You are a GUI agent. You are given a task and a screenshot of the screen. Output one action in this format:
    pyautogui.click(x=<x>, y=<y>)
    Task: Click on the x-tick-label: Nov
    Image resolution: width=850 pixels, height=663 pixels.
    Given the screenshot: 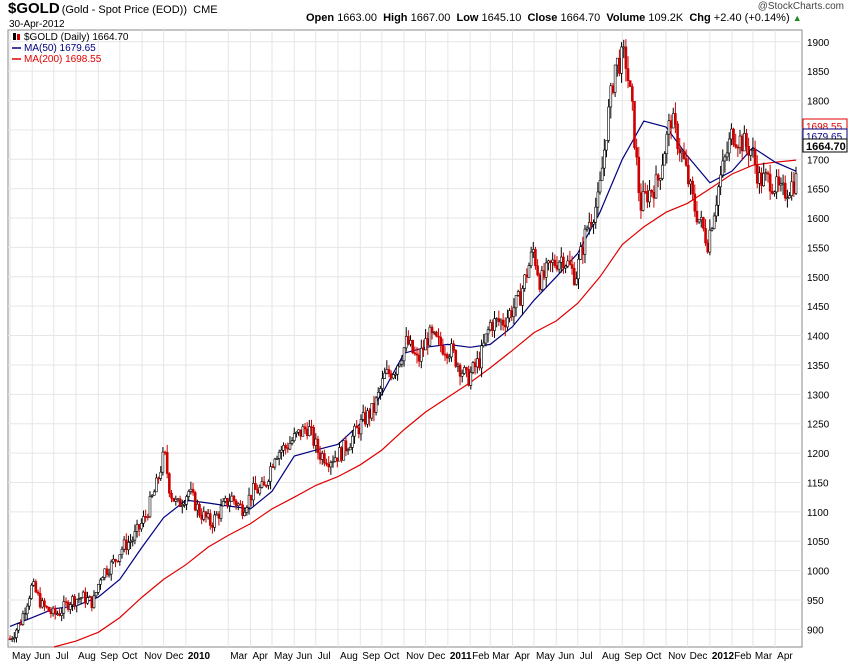 What is the action you would take?
    pyautogui.click(x=153, y=656)
    